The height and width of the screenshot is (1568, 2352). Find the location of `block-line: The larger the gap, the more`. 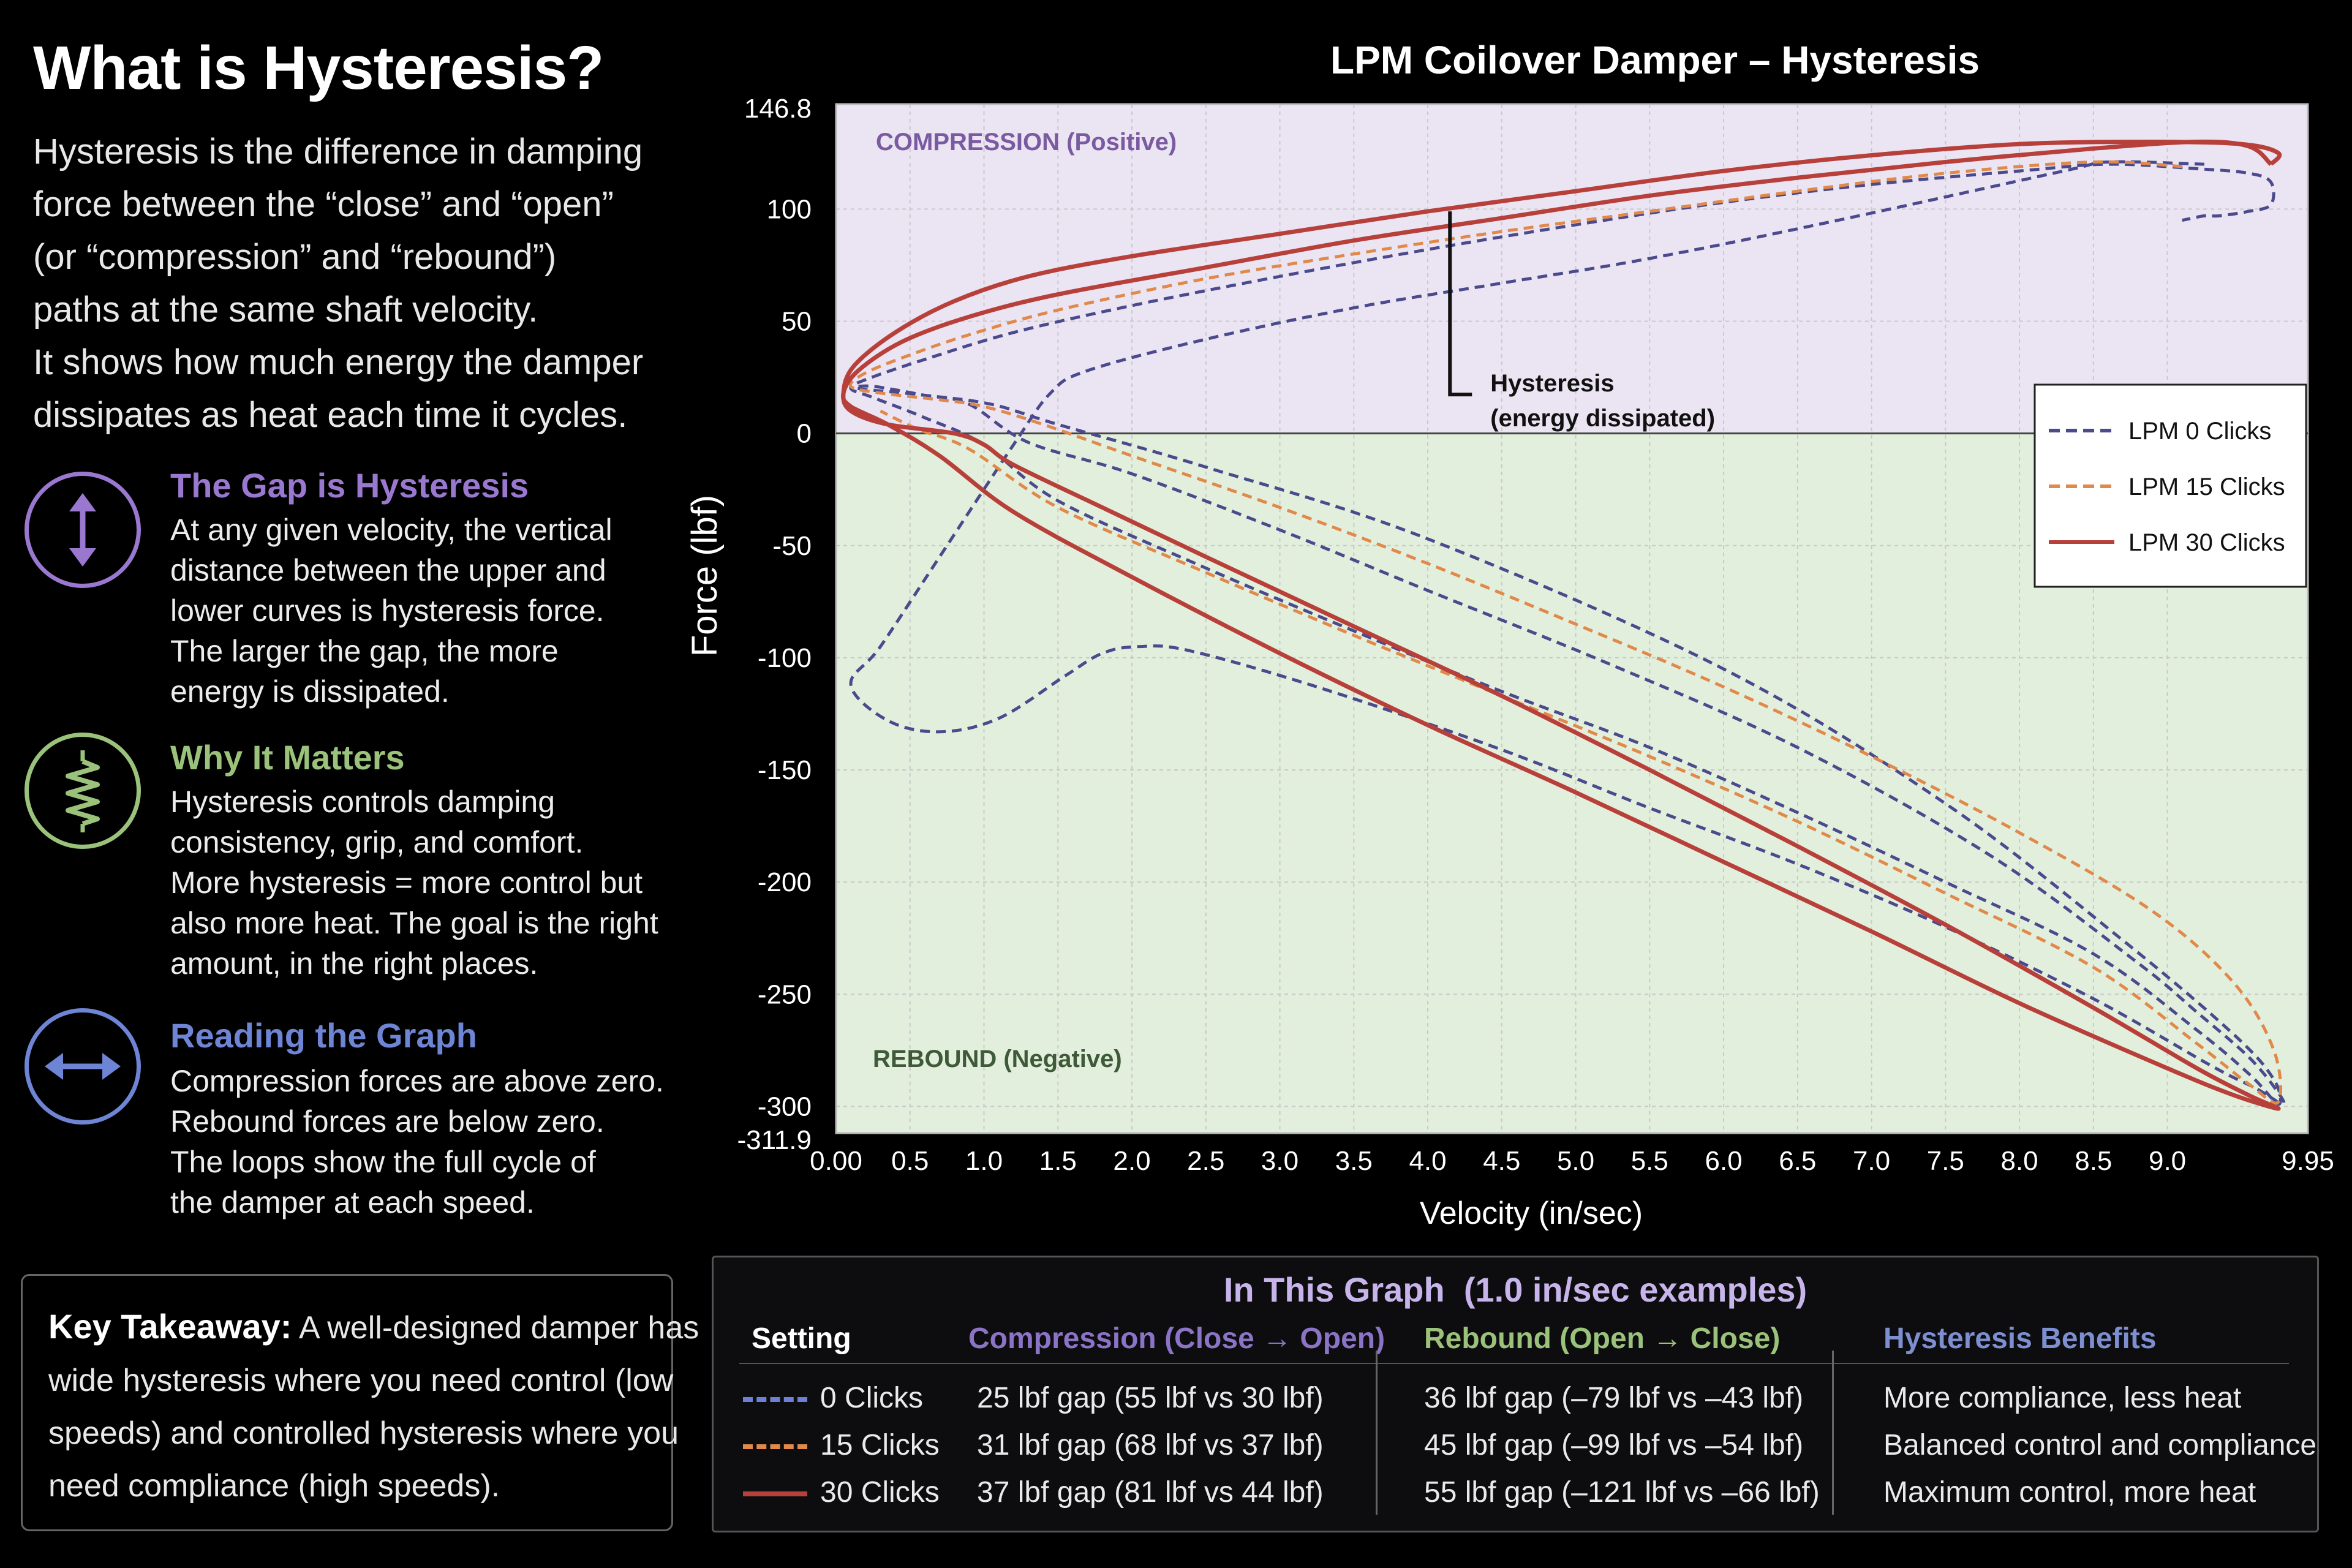

block-line: The larger the gap, the more is located at coordinates (364, 651).